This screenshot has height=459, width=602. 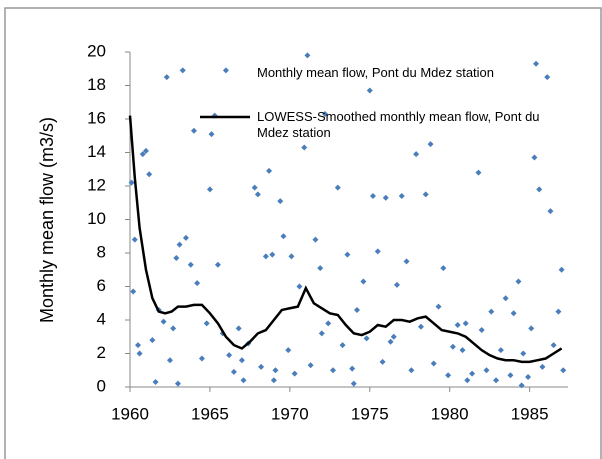 What do you see at coordinates (450, 413) in the screenshot?
I see `x-tick-label: 1980` at bounding box center [450, 413].